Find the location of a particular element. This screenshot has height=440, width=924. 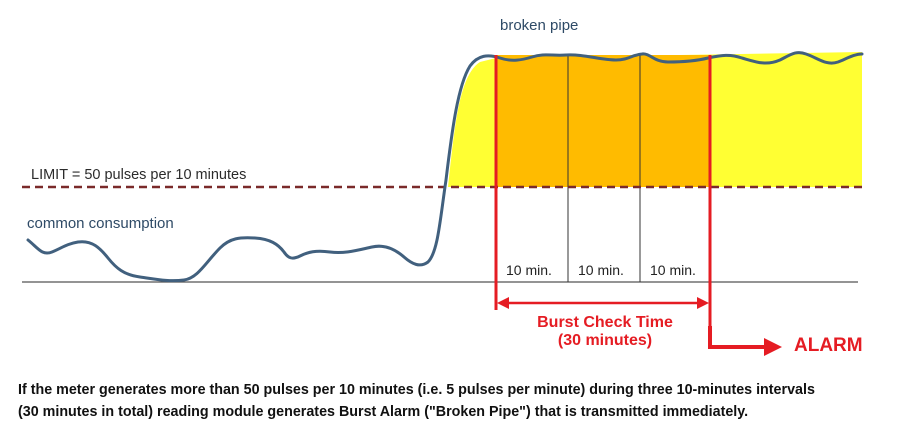

broken-pipe-label: broken pipe is located at coordinates (539, 25).